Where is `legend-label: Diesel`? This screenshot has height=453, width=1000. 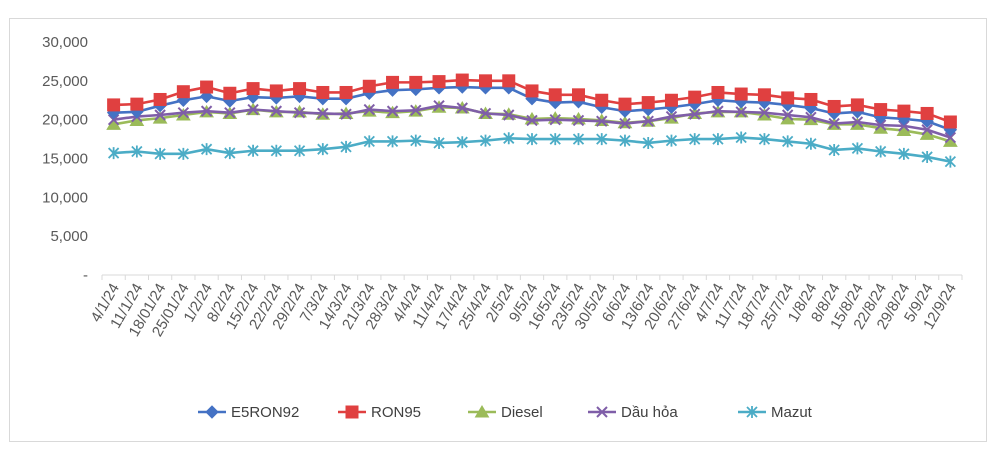 legend-label: Diesel is located at coordinates (522, 412).